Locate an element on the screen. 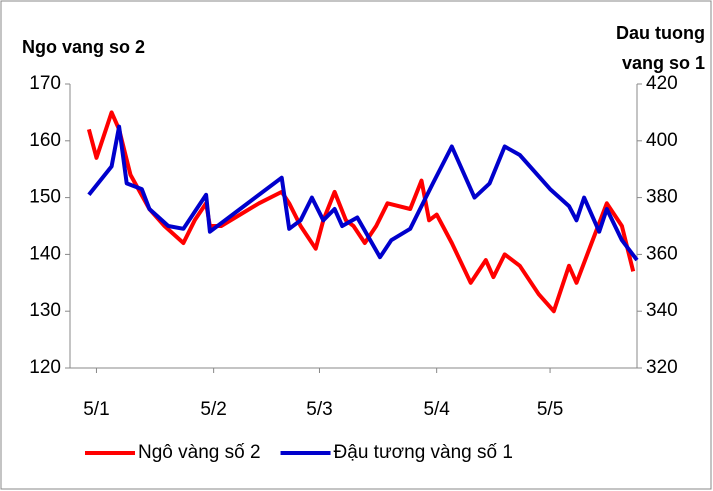  y-tick-label: 120 is located at coordinates (45, 367).